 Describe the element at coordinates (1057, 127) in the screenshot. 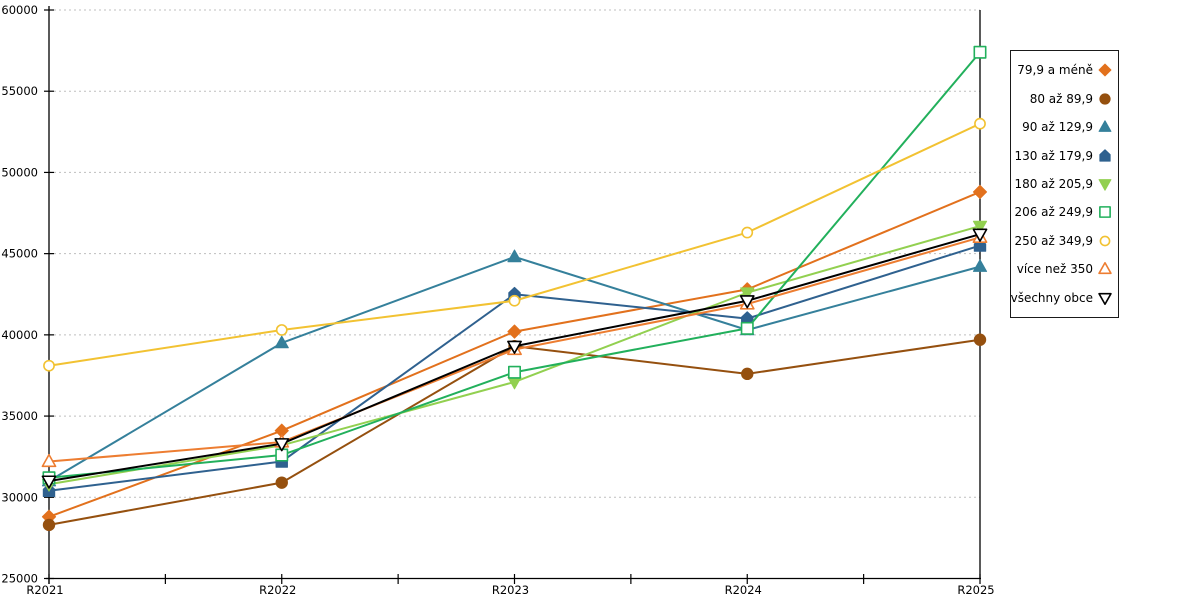

I see `legend-item-label: 90 až 129,9` at that location.